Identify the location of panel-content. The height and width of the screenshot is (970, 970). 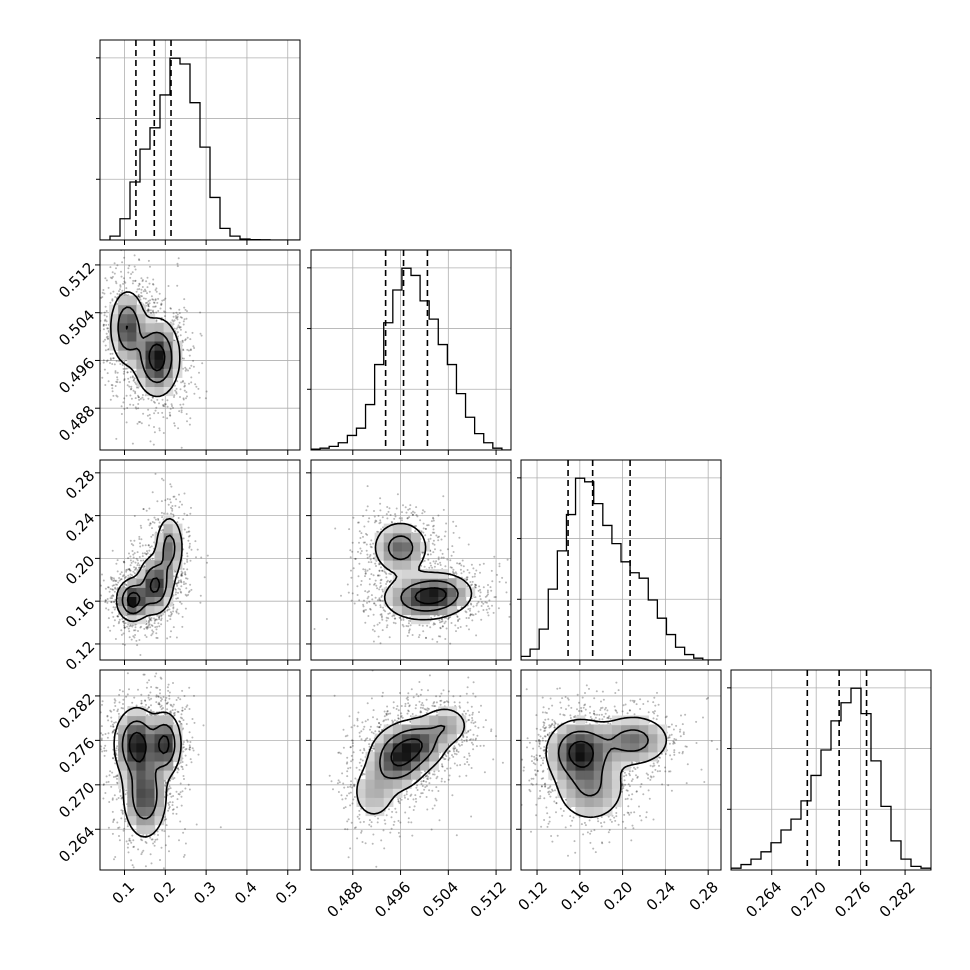
(621, 560).